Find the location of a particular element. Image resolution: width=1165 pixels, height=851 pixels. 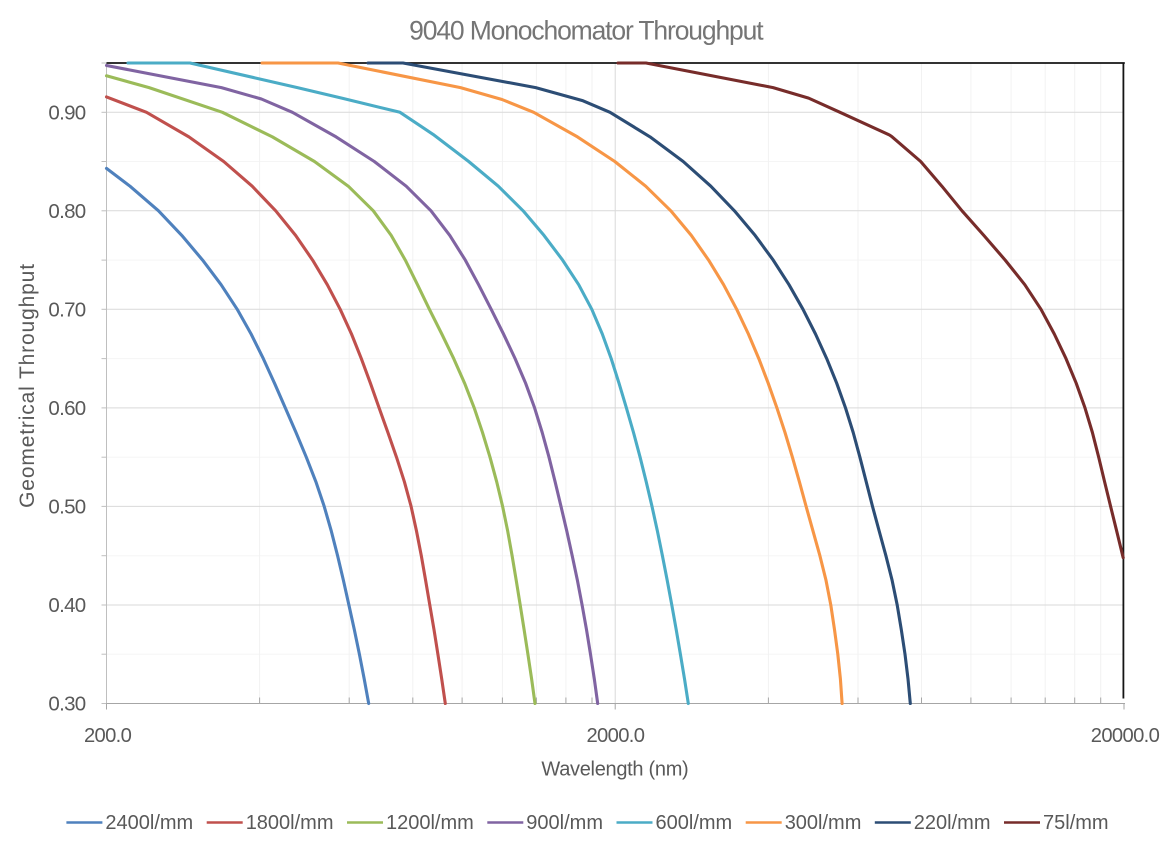

svg-text: 0.40 is located at coordinates (66, 605).